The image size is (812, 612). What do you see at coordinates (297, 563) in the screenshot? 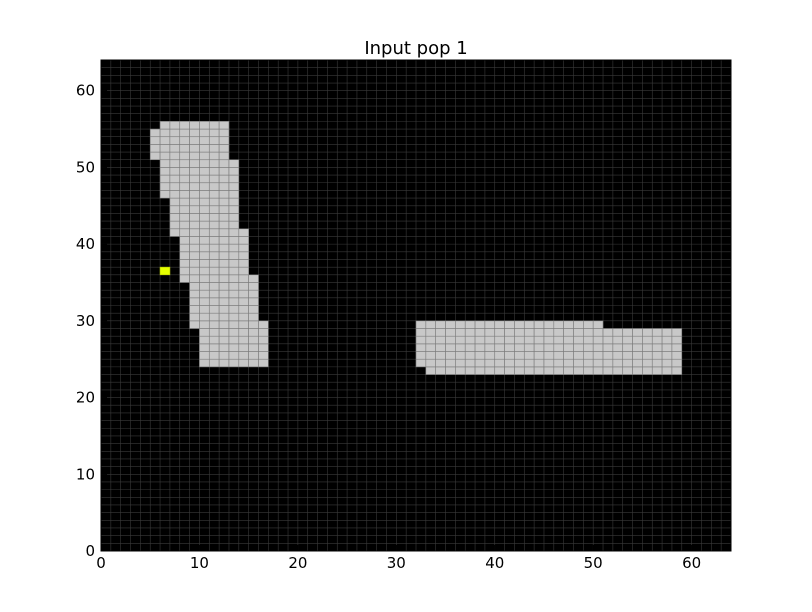
I see `x-tick-label: 20` at bounding box center [297, 563].